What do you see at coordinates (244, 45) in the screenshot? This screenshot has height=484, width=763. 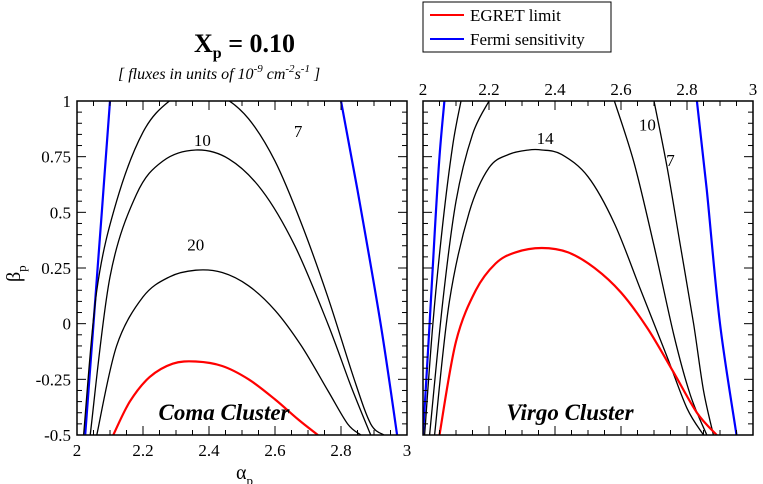 I see `chart-title: Xp = 0.10` at bounding box center [244, 45].